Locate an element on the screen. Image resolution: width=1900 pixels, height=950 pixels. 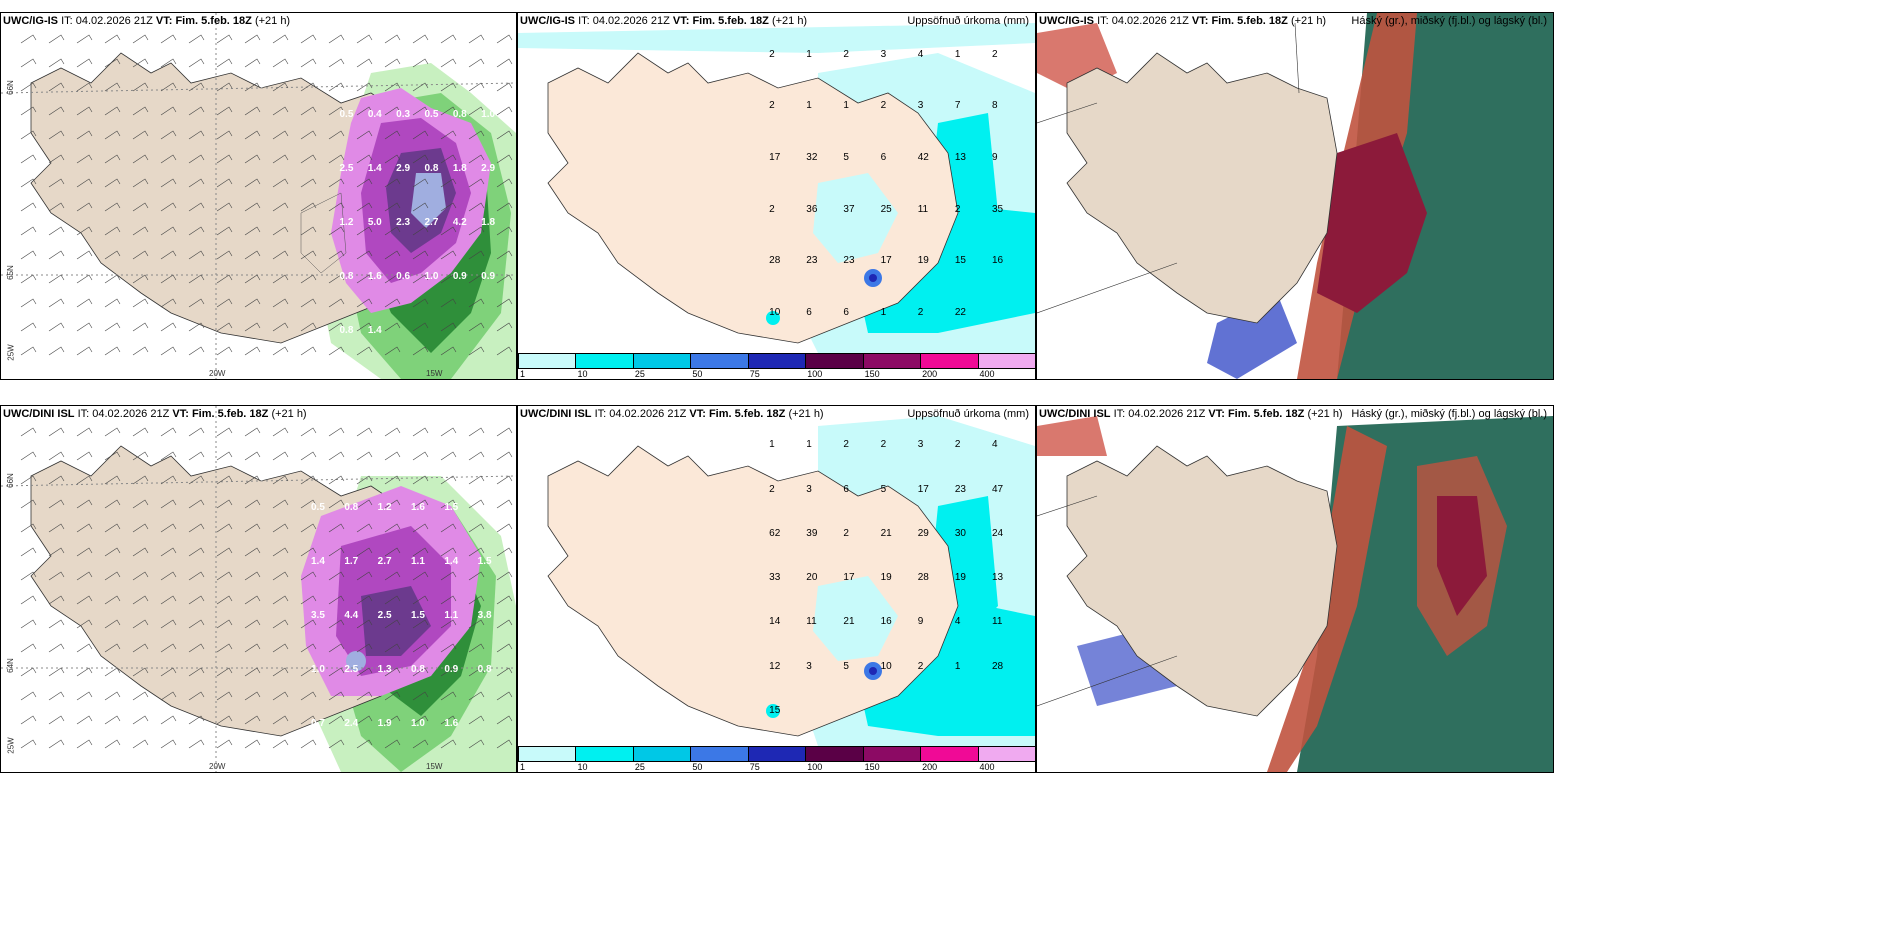
map-igis-wind is located at coordinates (258, 196).